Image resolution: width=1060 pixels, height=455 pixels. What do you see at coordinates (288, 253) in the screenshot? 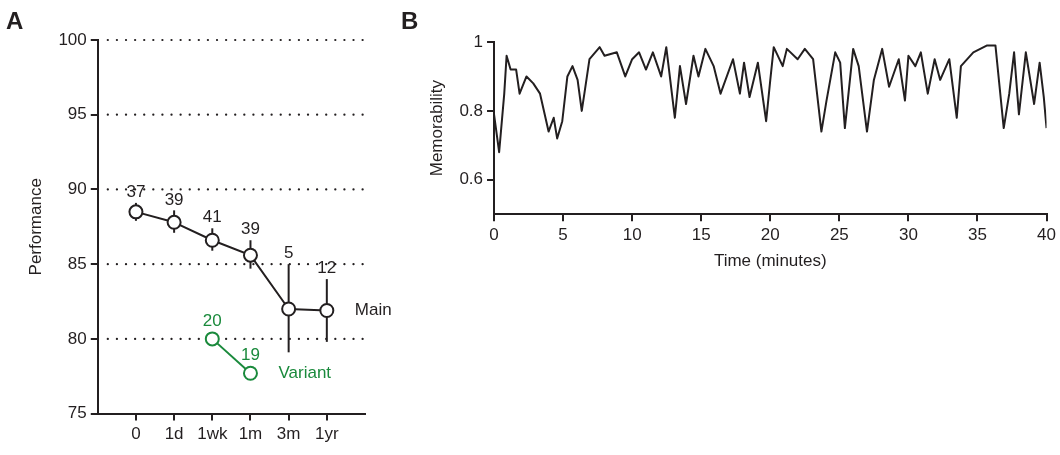
I see `annotation: 5` at bounding box center [288, 253].